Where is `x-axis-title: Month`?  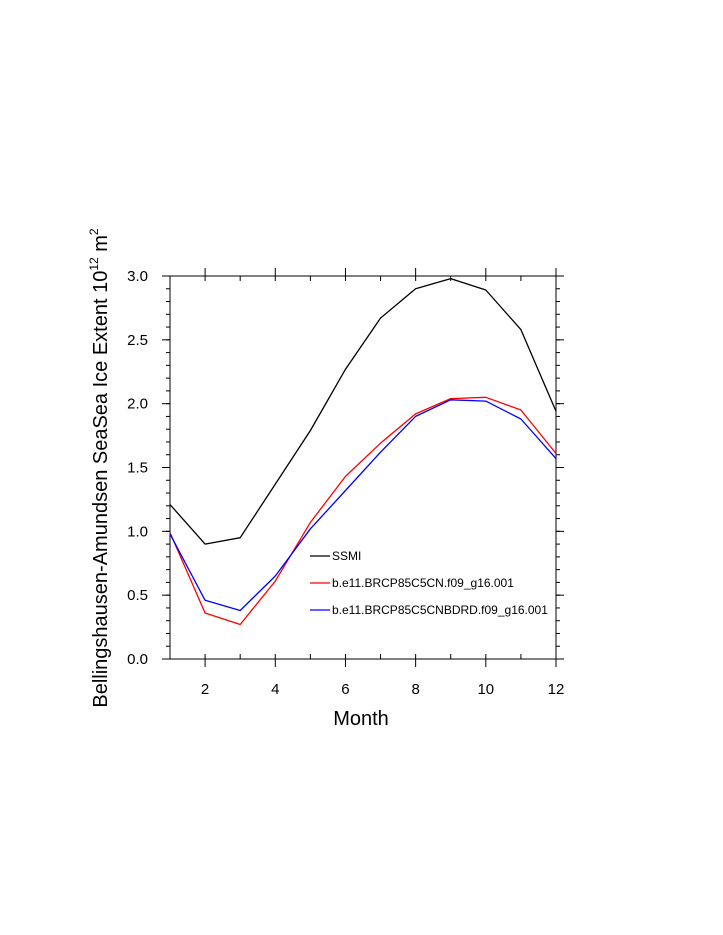
x-axis-title: Month is located at coordinates (361, 719).